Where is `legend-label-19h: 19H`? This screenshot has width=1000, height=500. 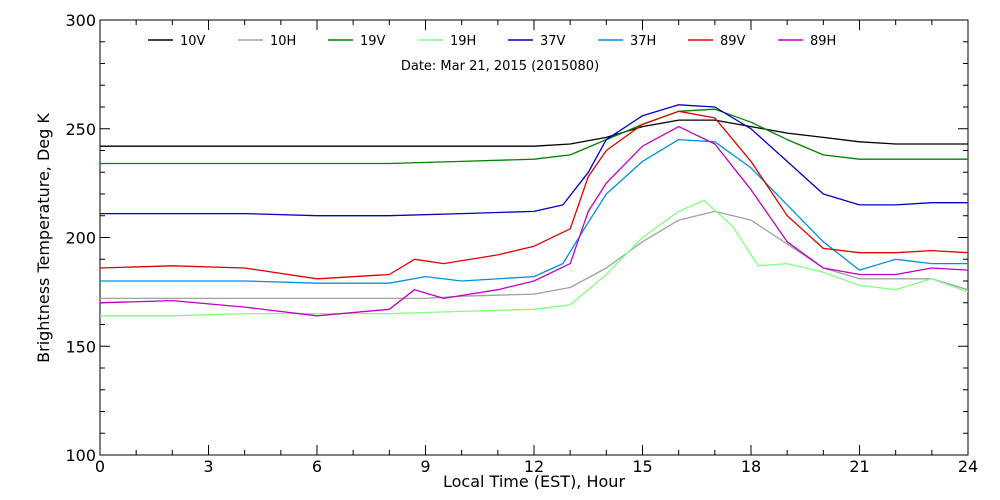 legend-label-19h: 19H is located at coordinates (463, 41).